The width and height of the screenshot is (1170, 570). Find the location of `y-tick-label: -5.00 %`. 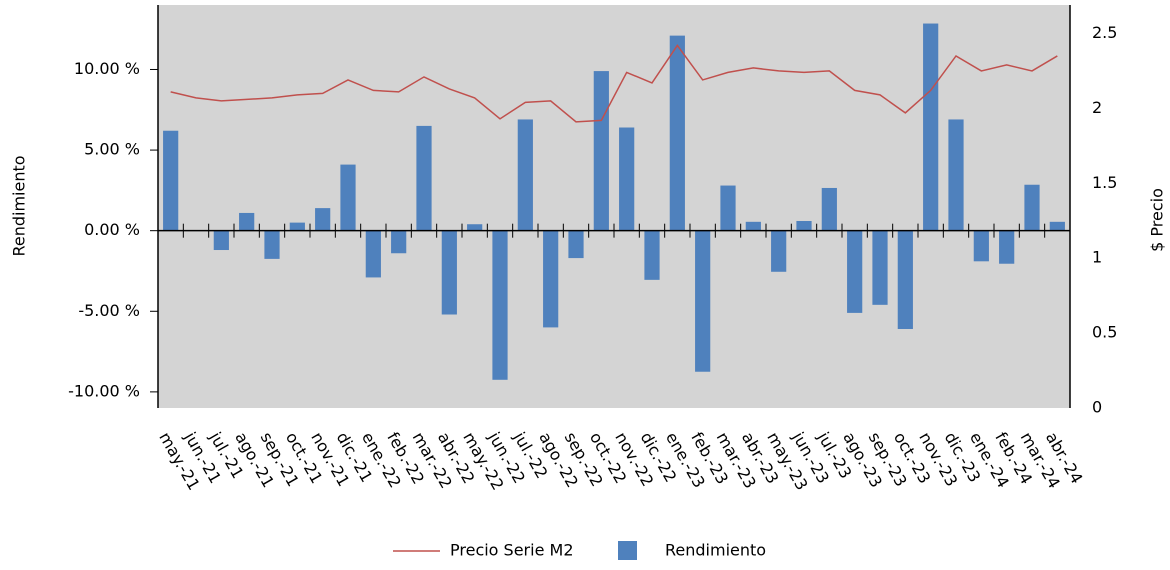

y-tick-label: -5.00 % is located at coordinates (109, 310).